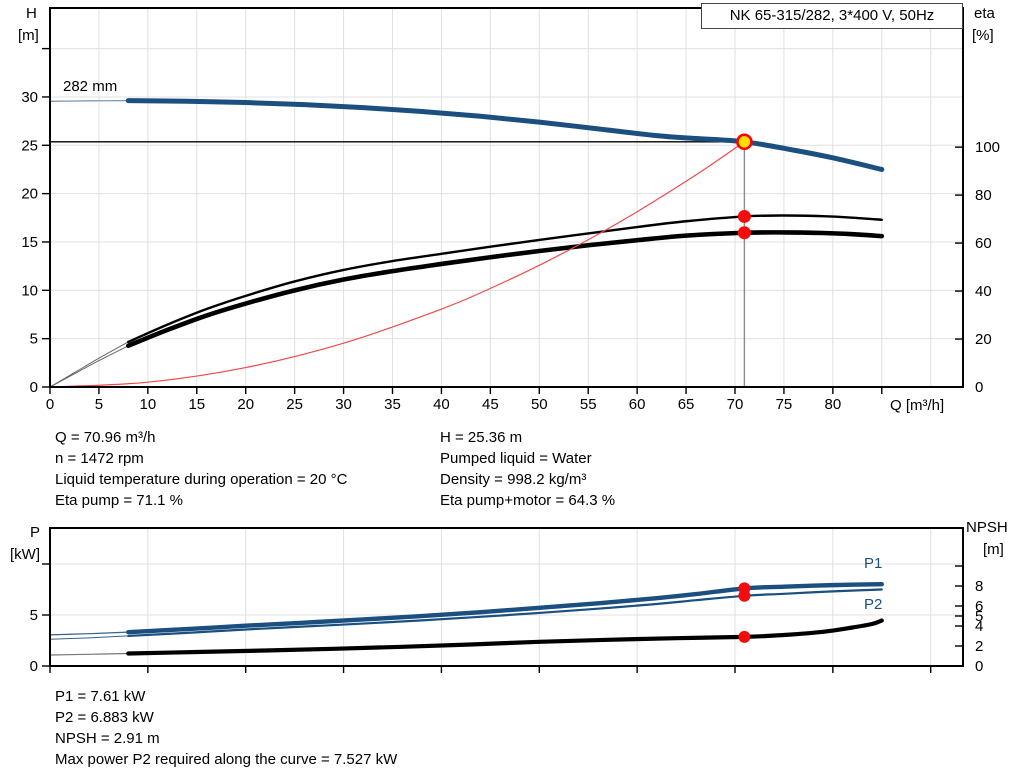 The width and height of the screenshot is (1024, 781). What do you see at coordinates (588, 404) in the screenshot?
I see `x-tick-label: 55` at bounding box center [588, 404].